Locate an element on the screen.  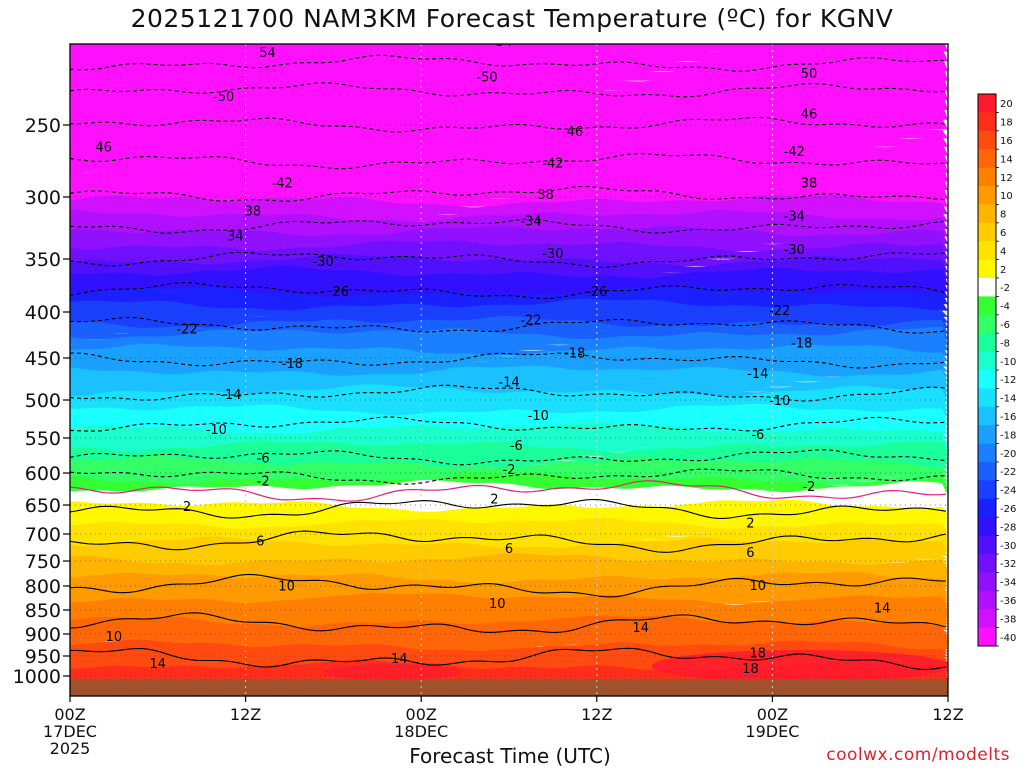
x-tick-label: 17DEC is located at coordinates (70, 731).